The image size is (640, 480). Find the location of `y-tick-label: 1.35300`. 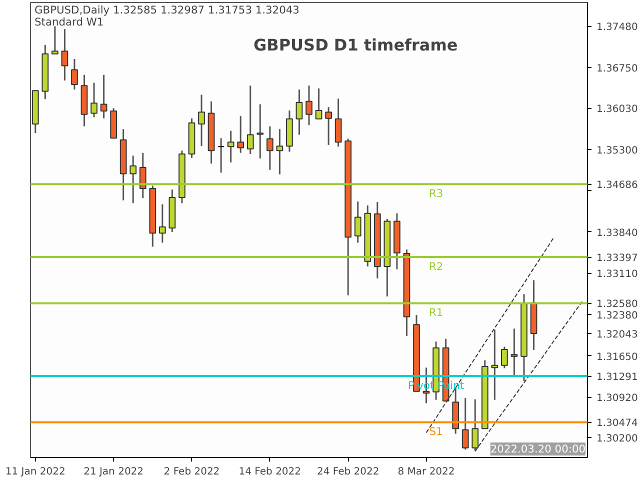

y-tick-label: 1.35300 is located at coordinates (617, 150).